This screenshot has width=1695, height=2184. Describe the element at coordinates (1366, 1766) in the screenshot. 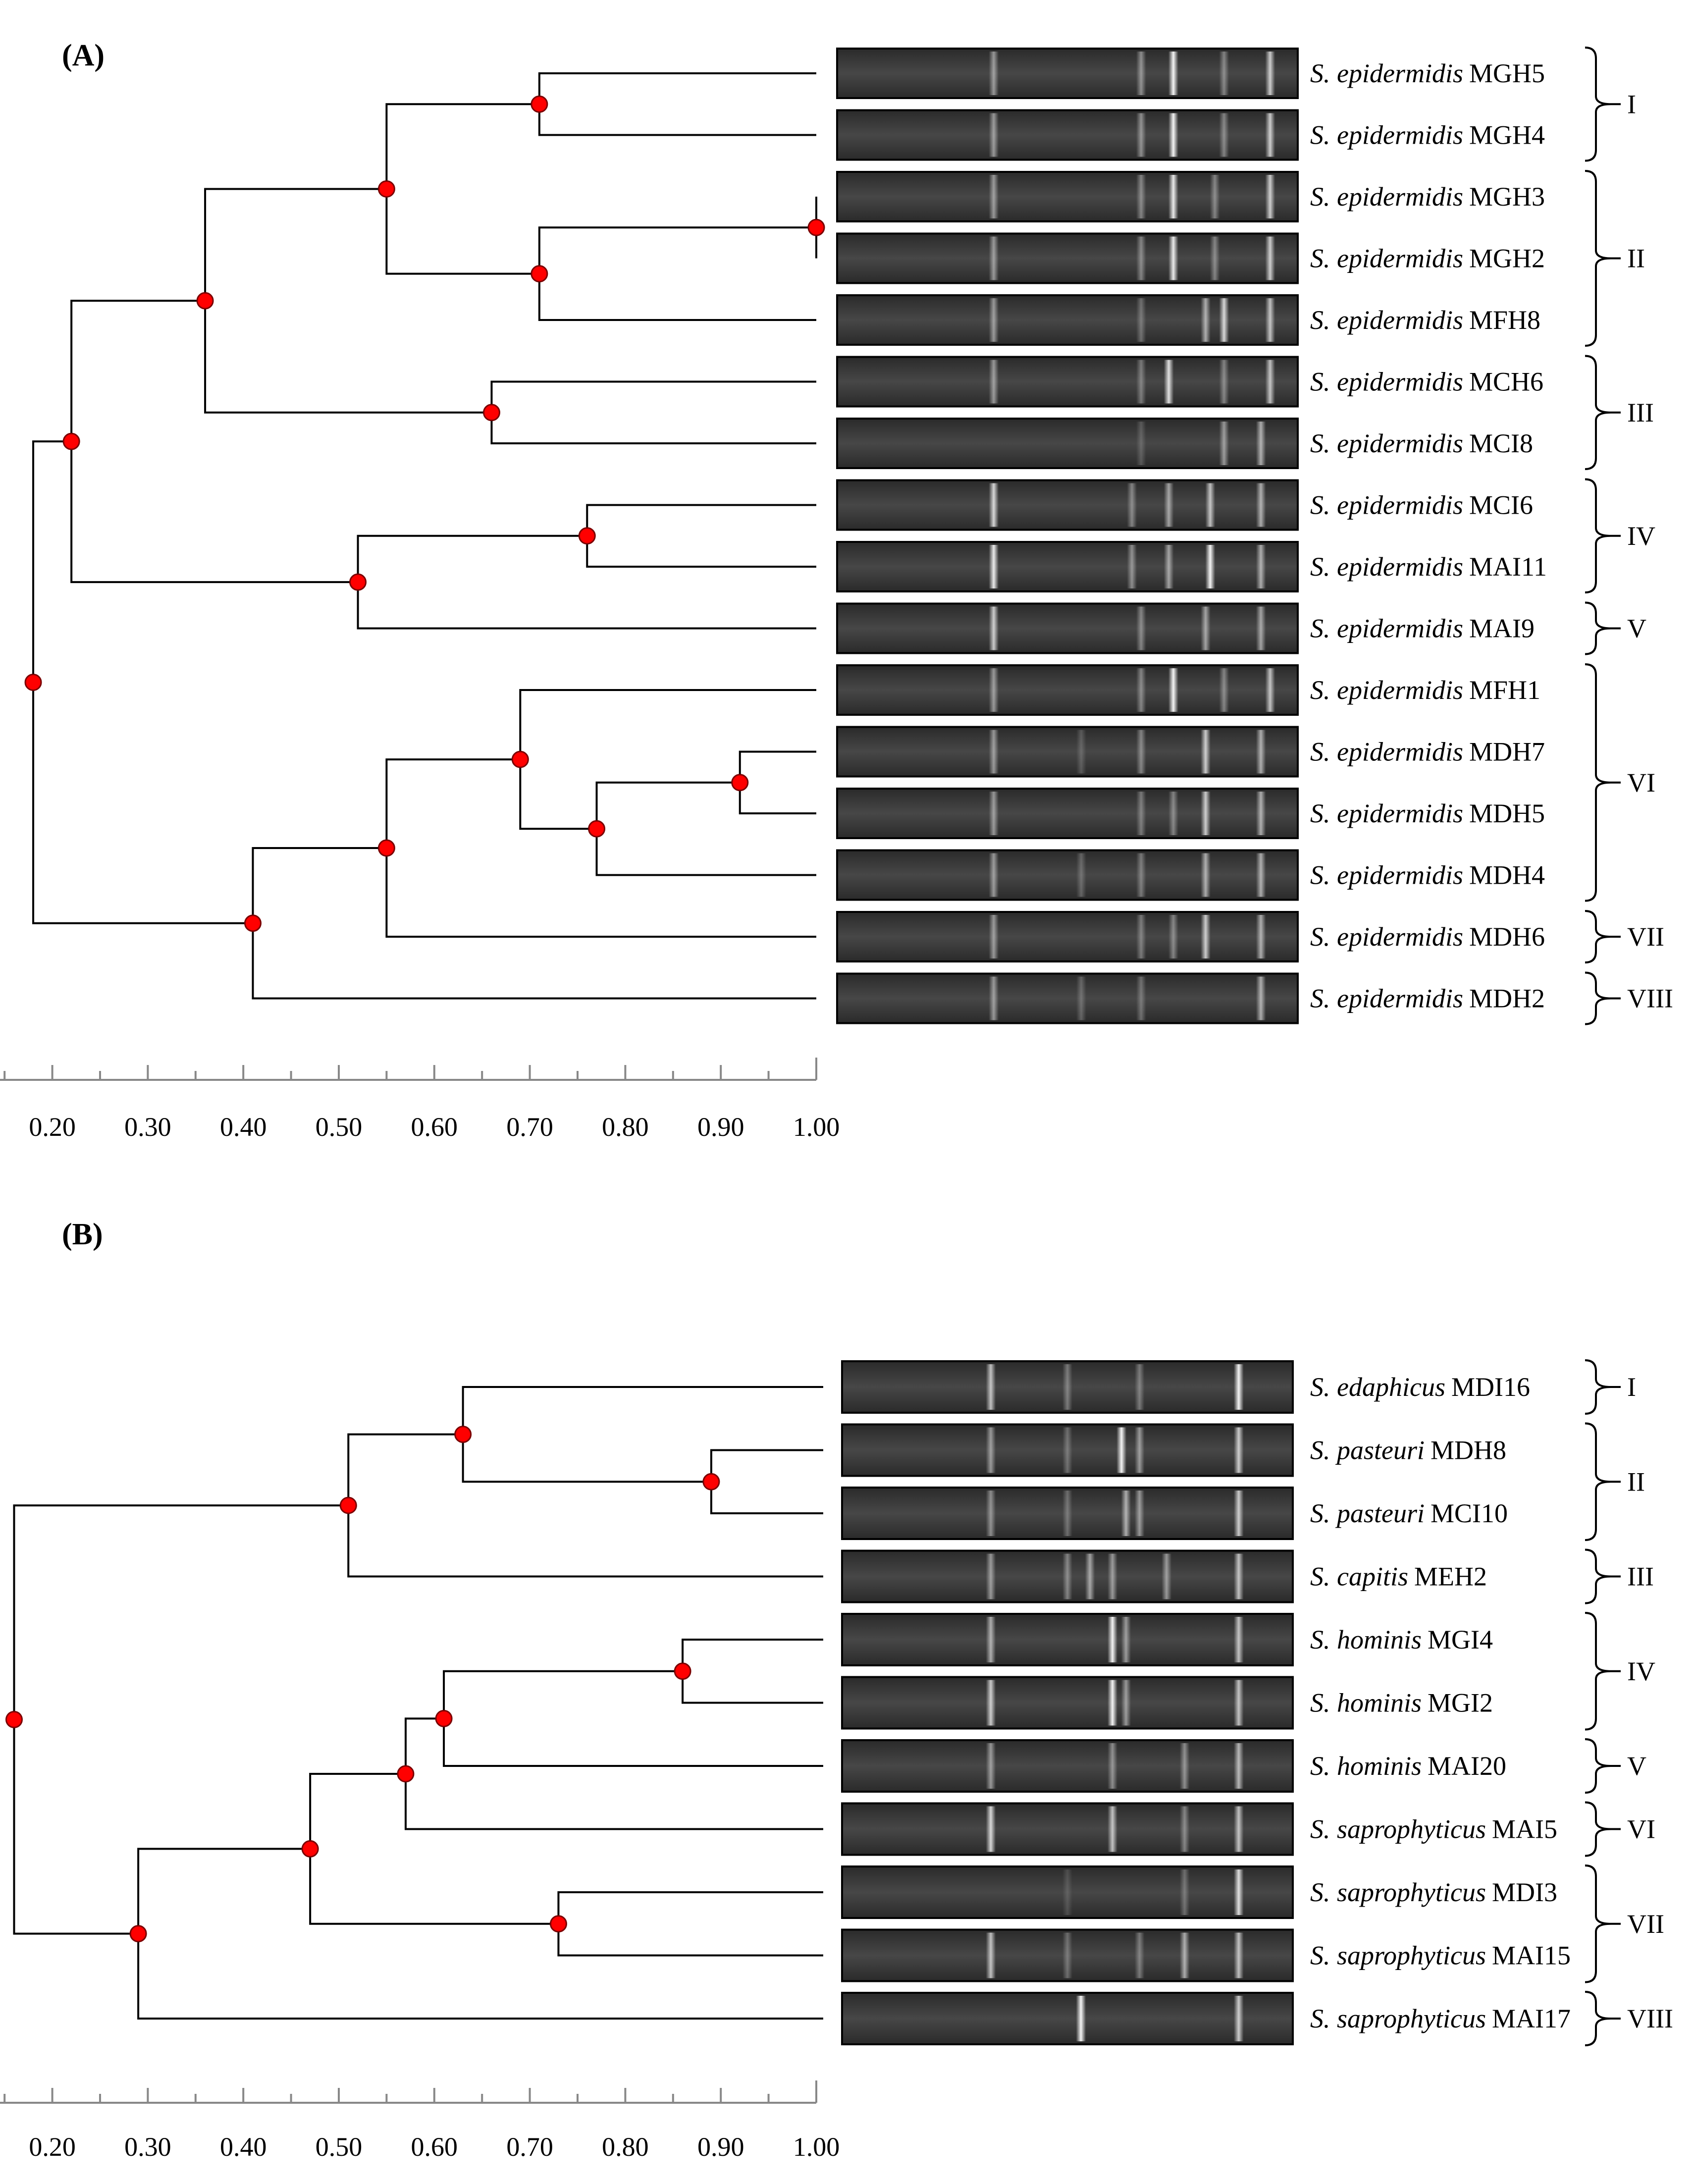

I see `species-name: S. hominis` at that location.